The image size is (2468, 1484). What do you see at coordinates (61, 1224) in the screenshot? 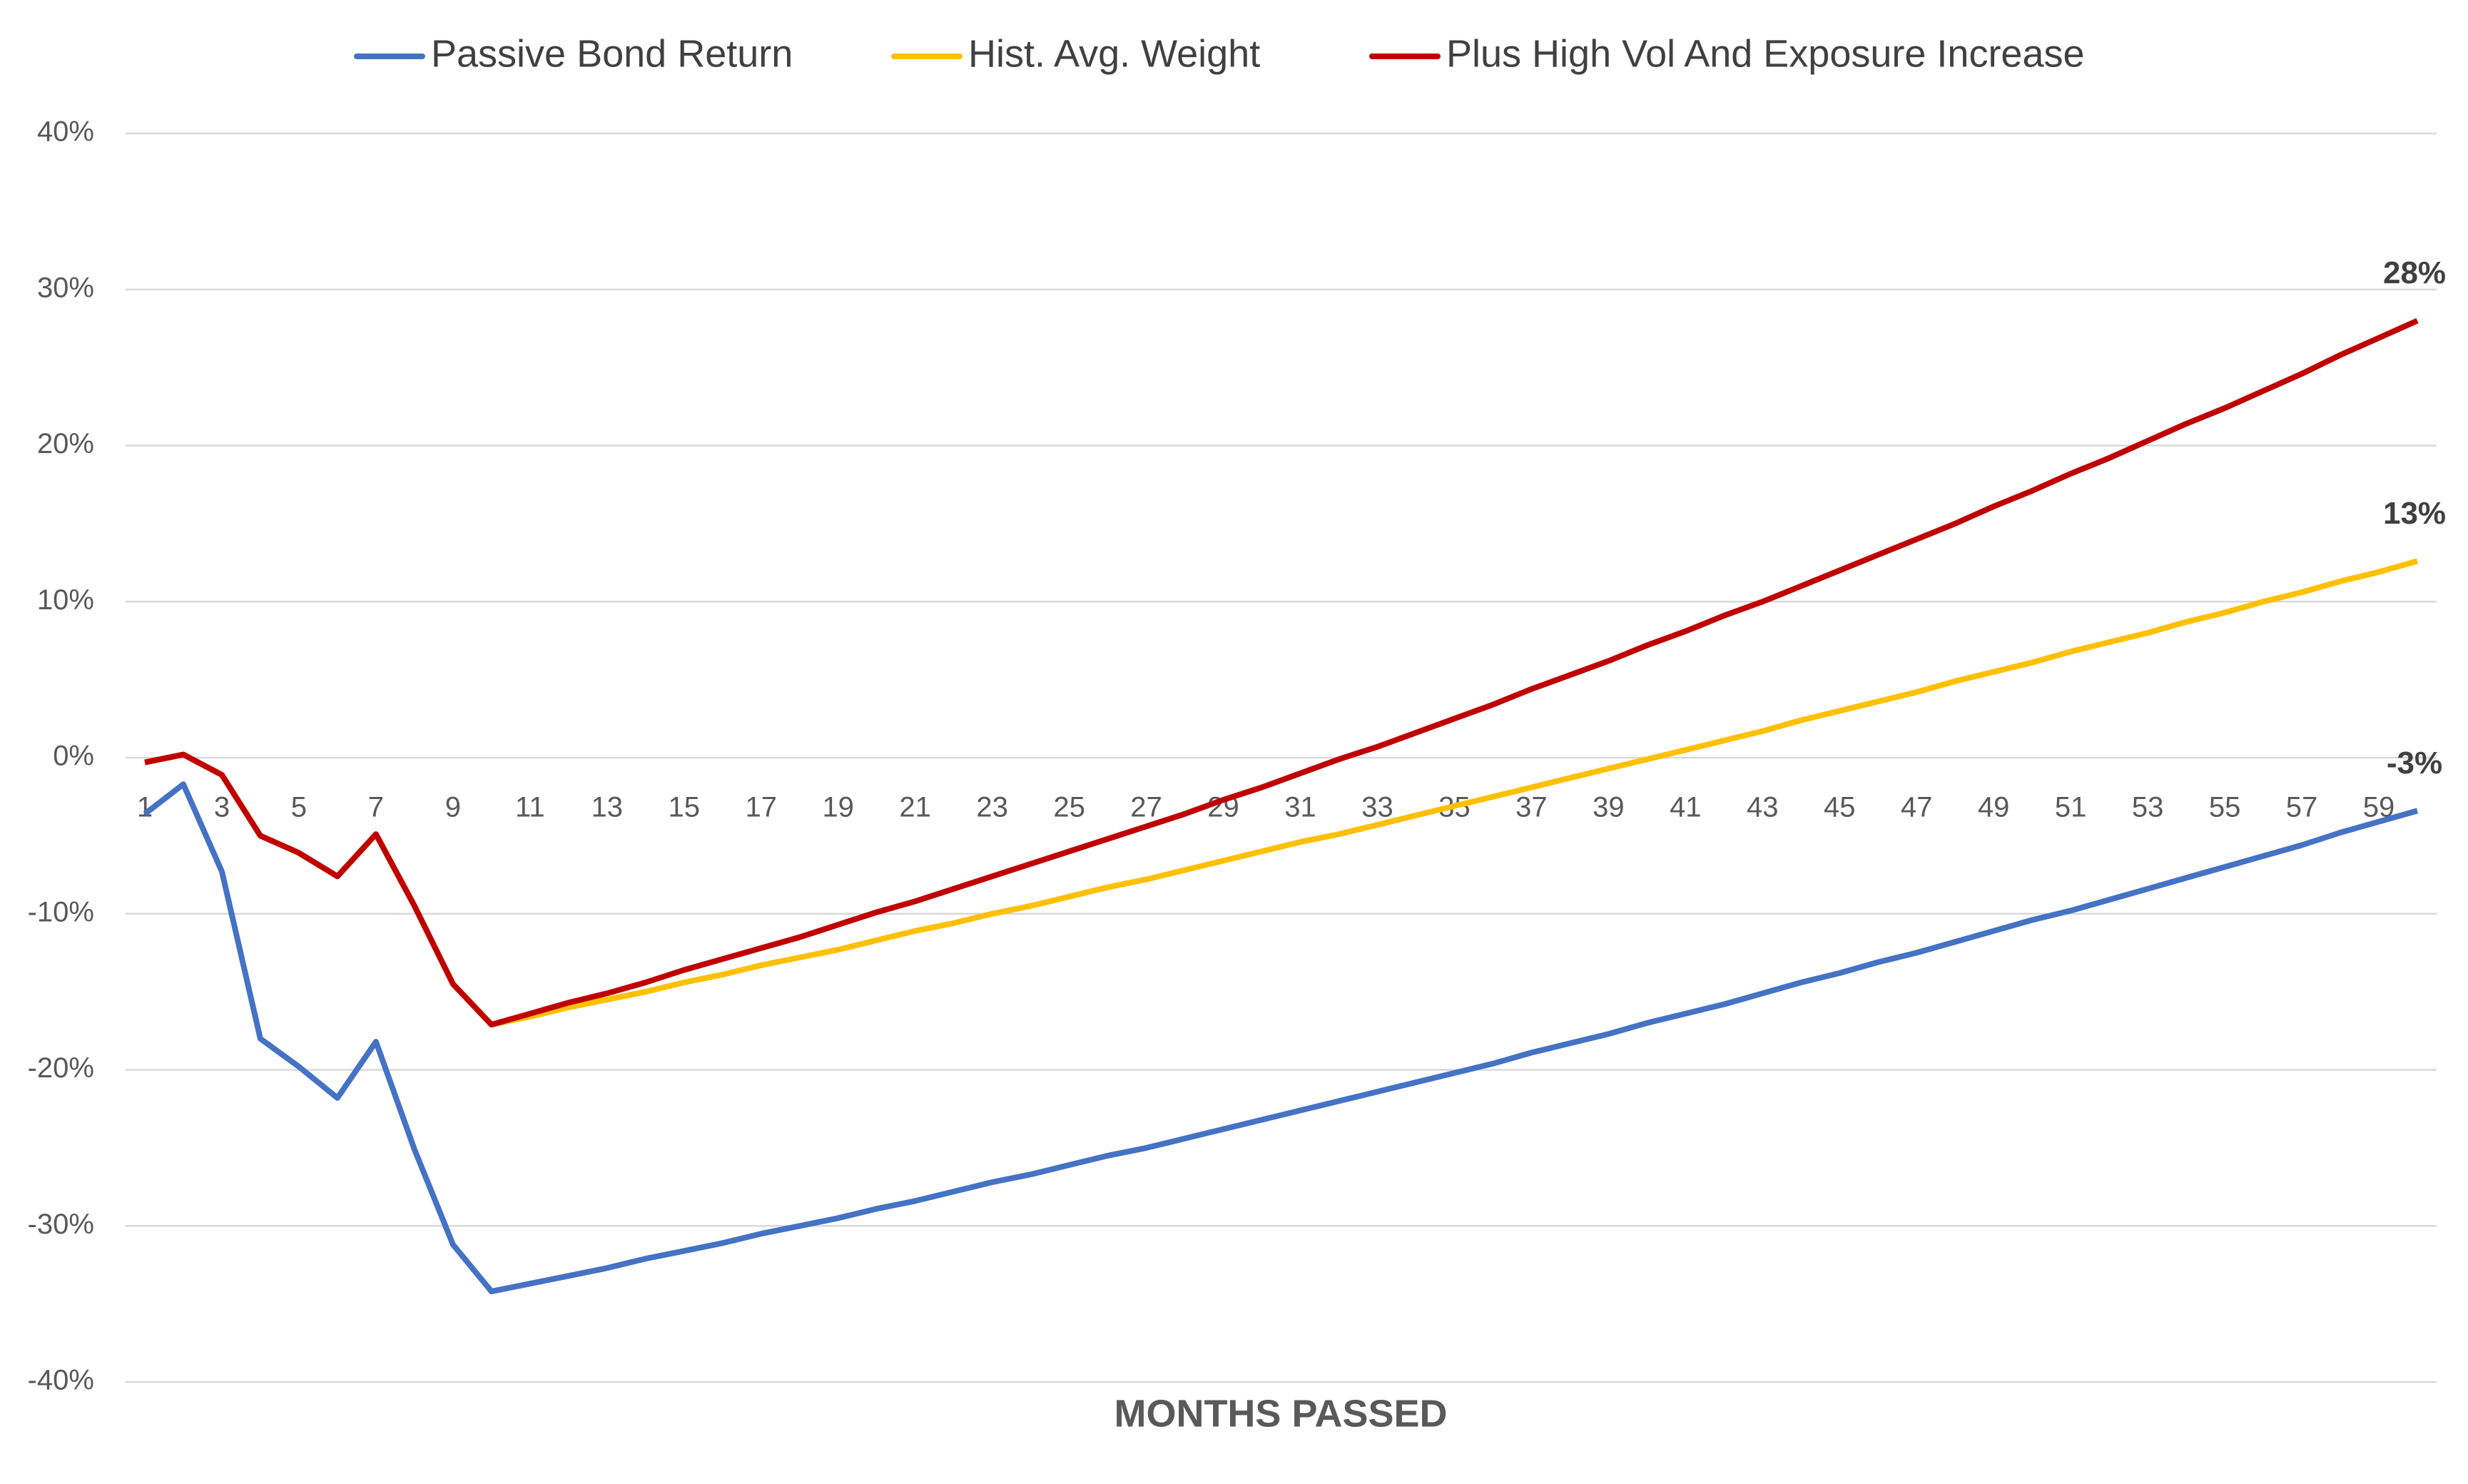
I see `y-tick-label: -30%` at bounding box center [61, 1224].